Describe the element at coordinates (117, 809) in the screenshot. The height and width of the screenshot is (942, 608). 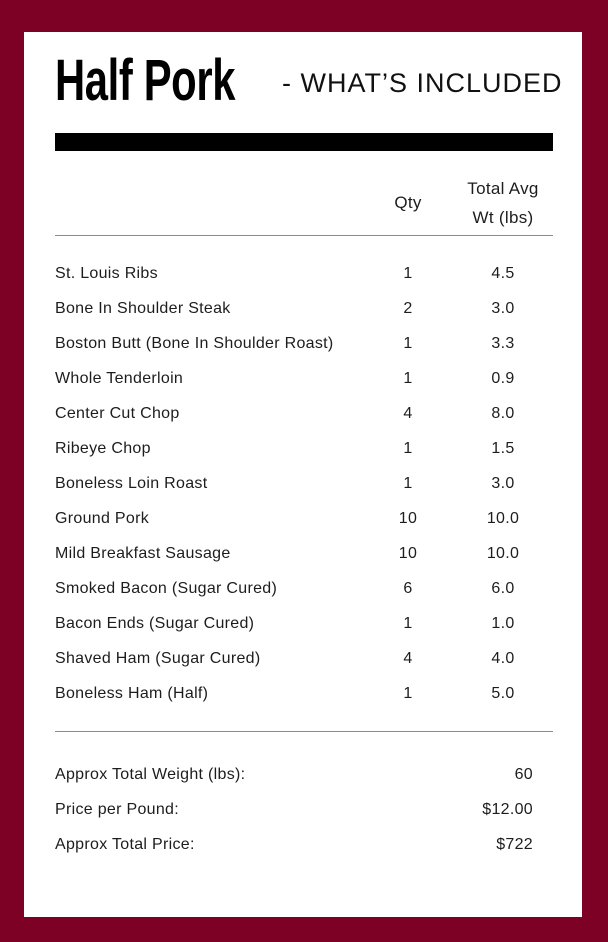
I see `summary-label: Price per Pound:` at that location.